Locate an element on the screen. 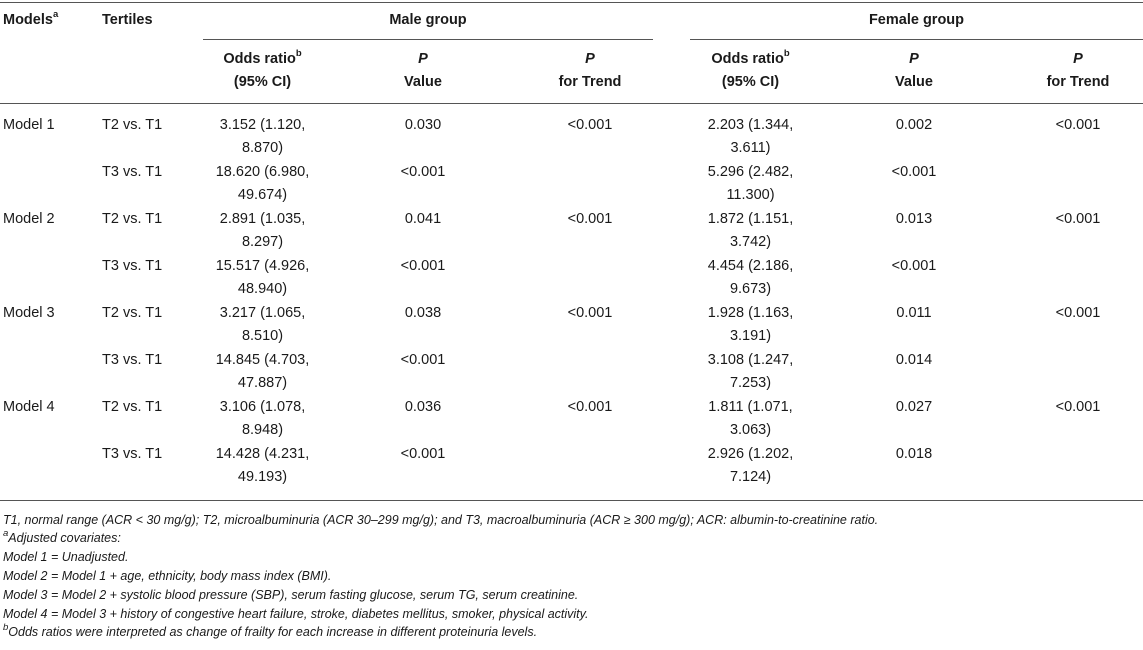 Image resolution: width=1143 pixels, height=650 pixels. cell-female-p: 0.011 is located at coordinates (914, 313).